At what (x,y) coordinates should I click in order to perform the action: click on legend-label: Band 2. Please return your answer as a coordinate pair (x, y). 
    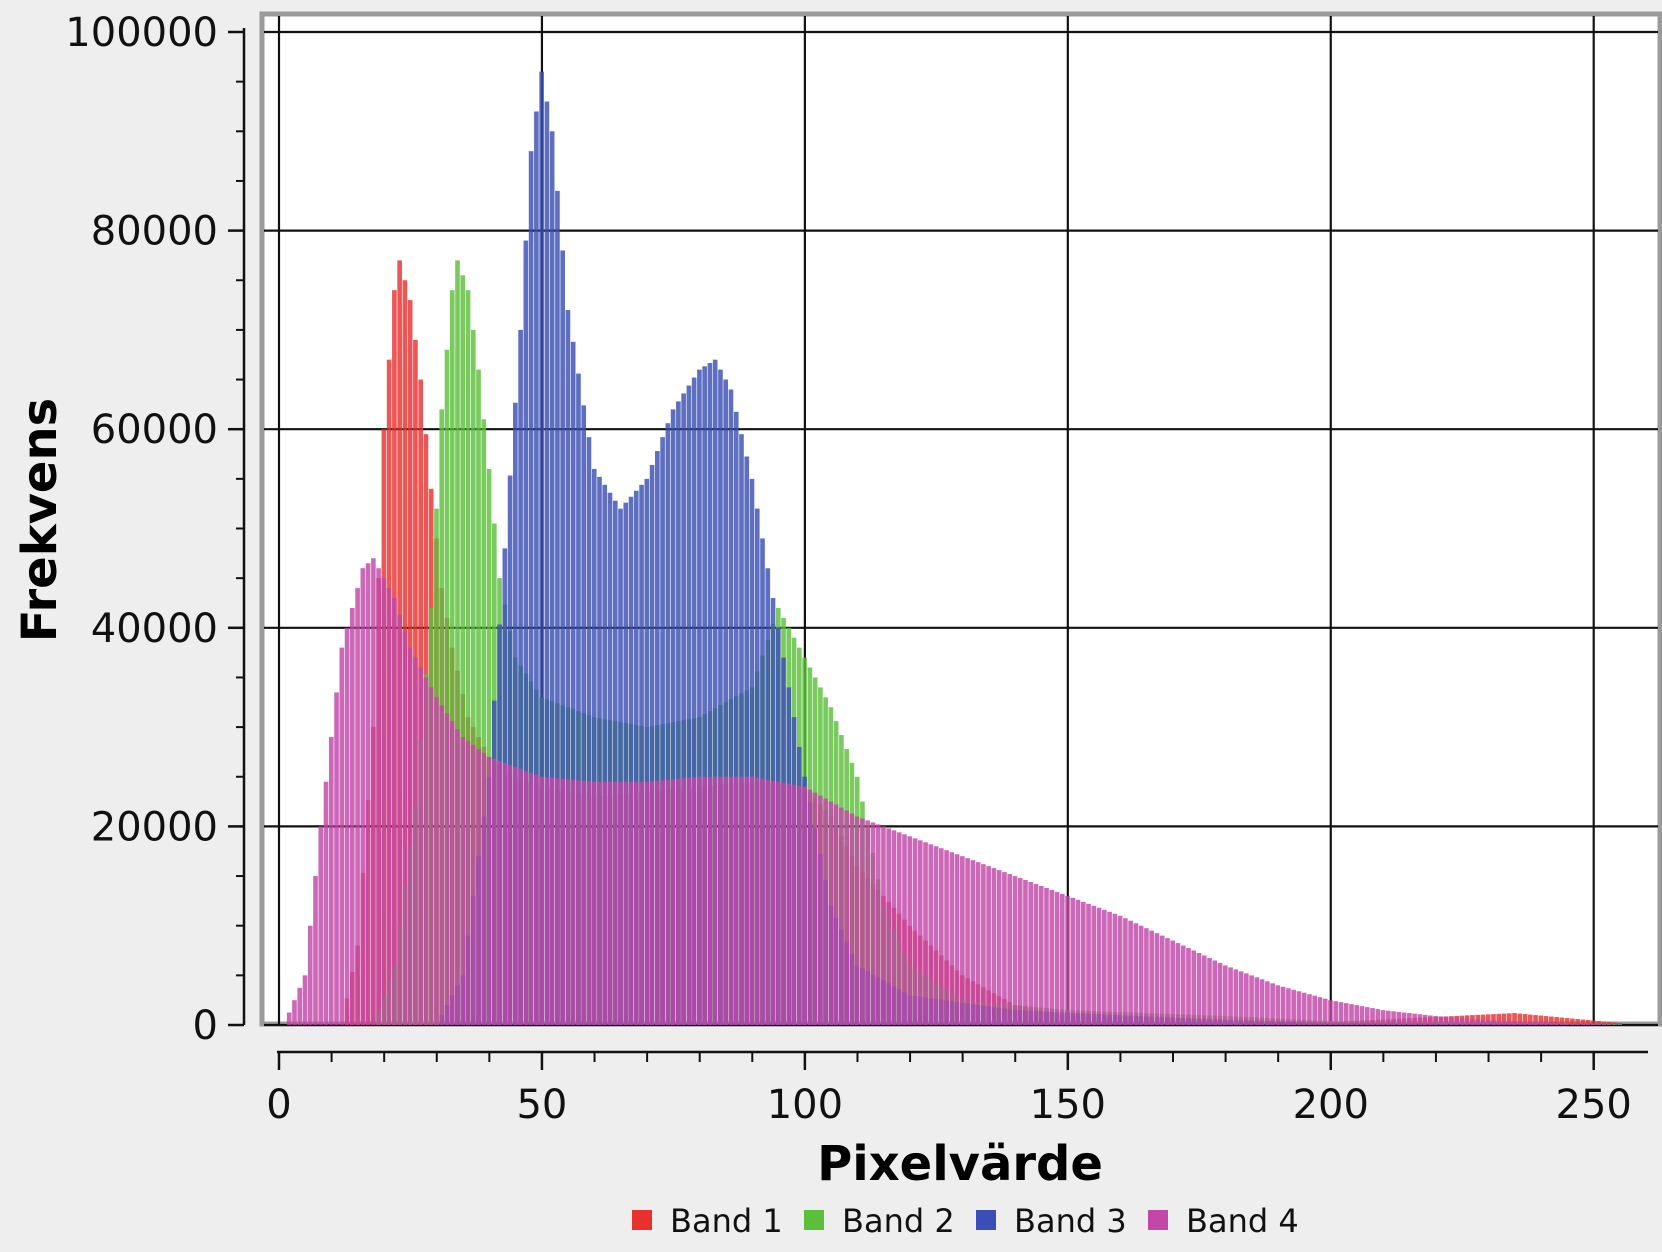
    Looking at the image, I should click on (898, 1221).